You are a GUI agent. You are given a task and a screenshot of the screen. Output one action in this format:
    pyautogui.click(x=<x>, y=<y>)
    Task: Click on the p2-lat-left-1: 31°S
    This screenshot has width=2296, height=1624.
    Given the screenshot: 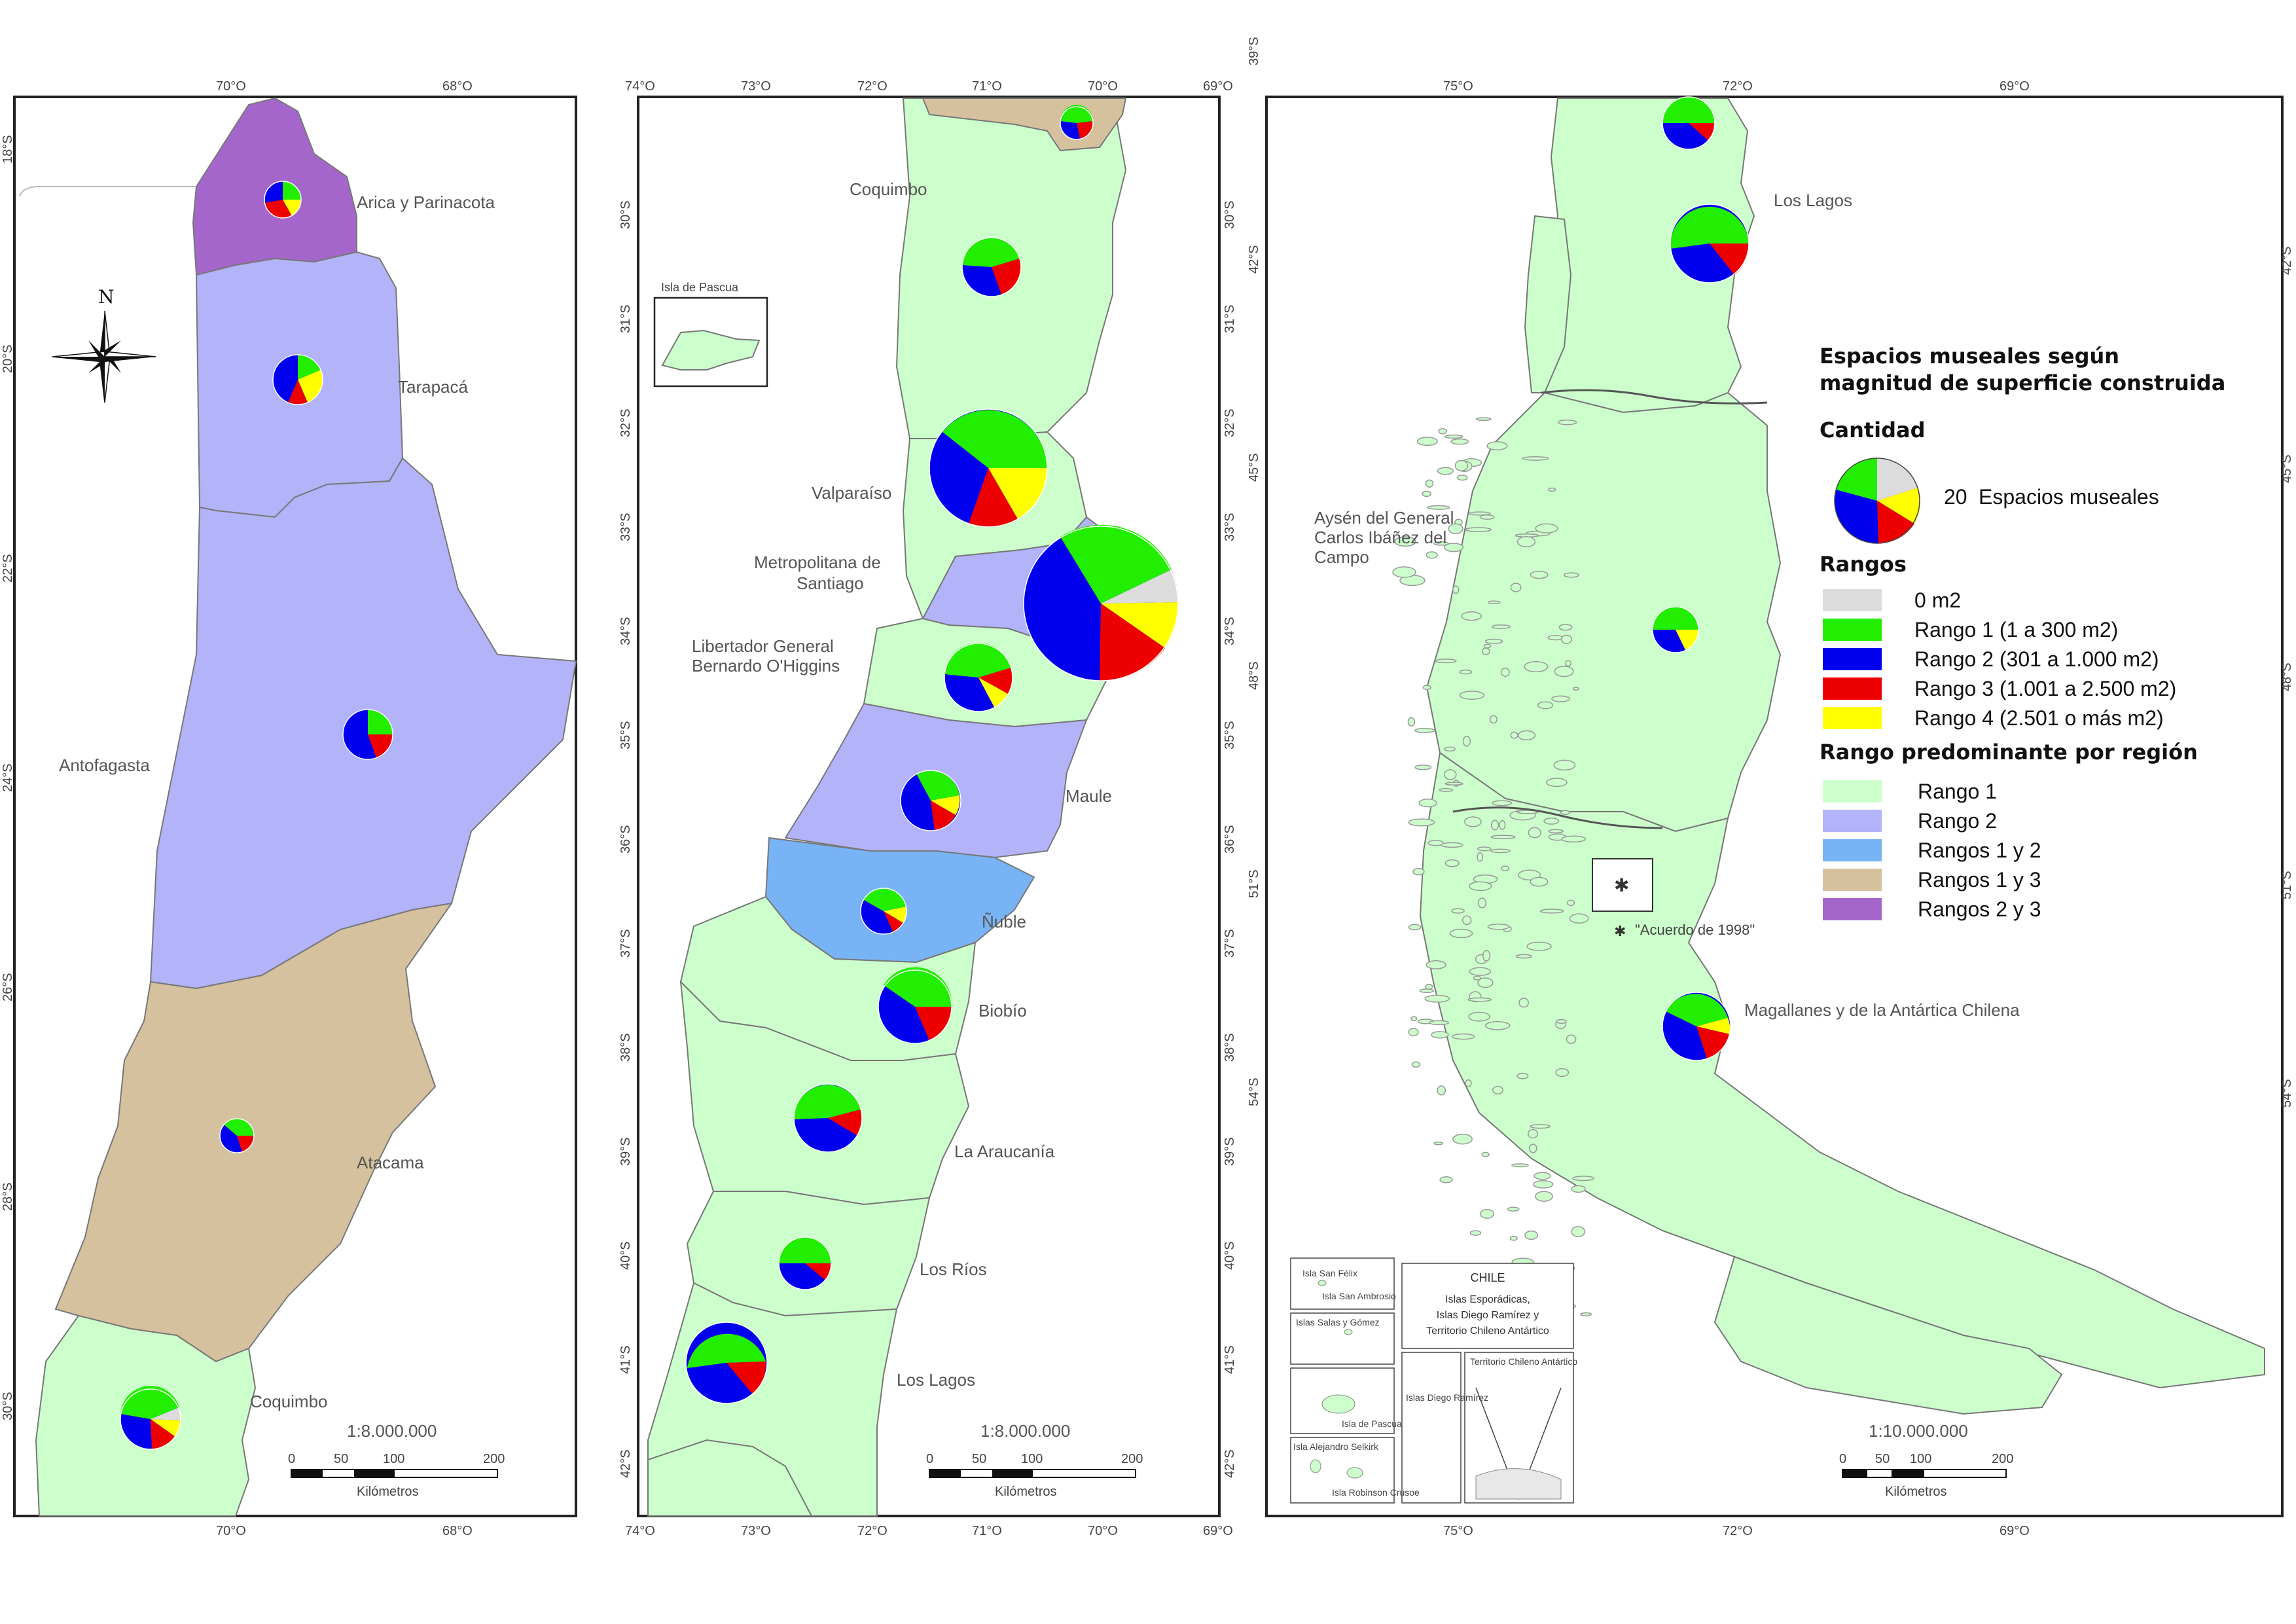 What is the action you would take?
    pyautogui.click(x=626, y=318)
    